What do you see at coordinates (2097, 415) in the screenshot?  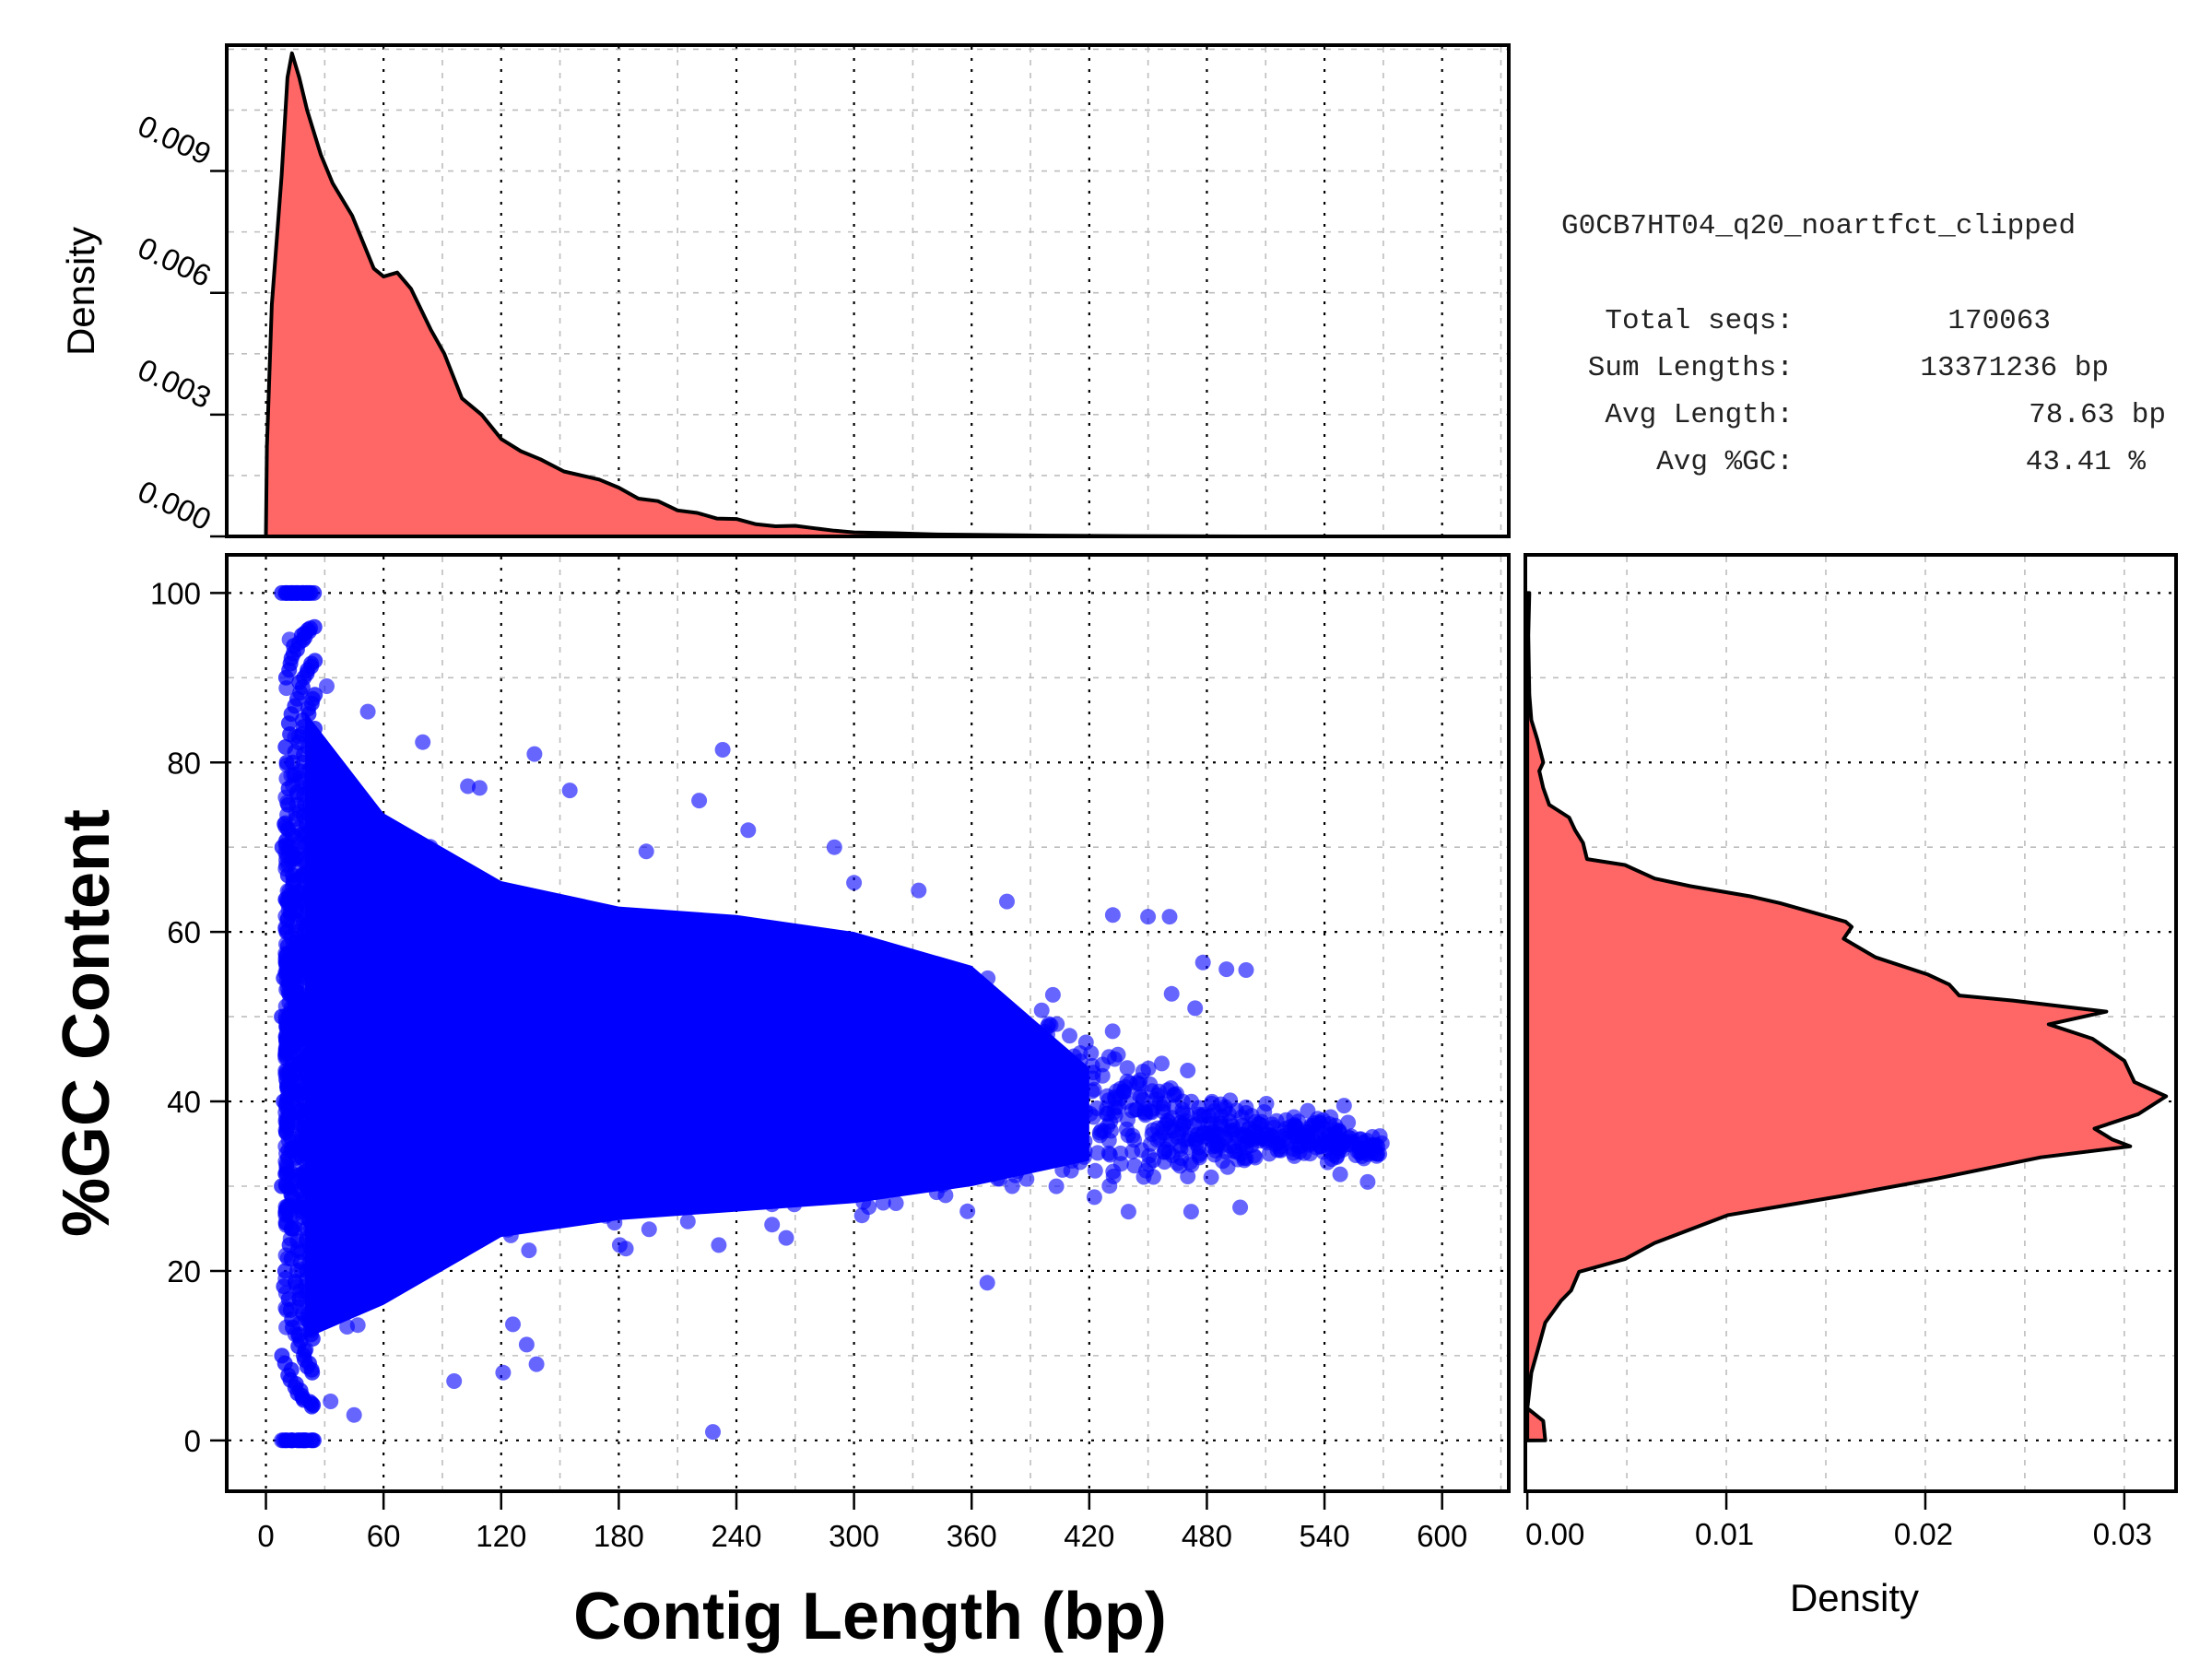 I see `stat-value: 78.63 bp` at bounding box center [2097, 415].